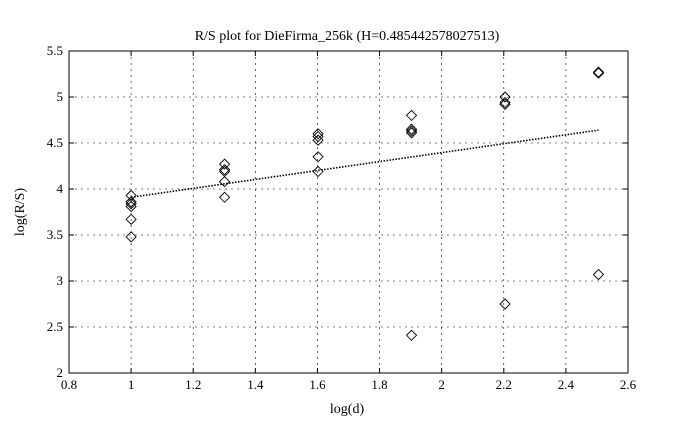  I want to click on x-tick-label: 0.8, so click(69, 384).